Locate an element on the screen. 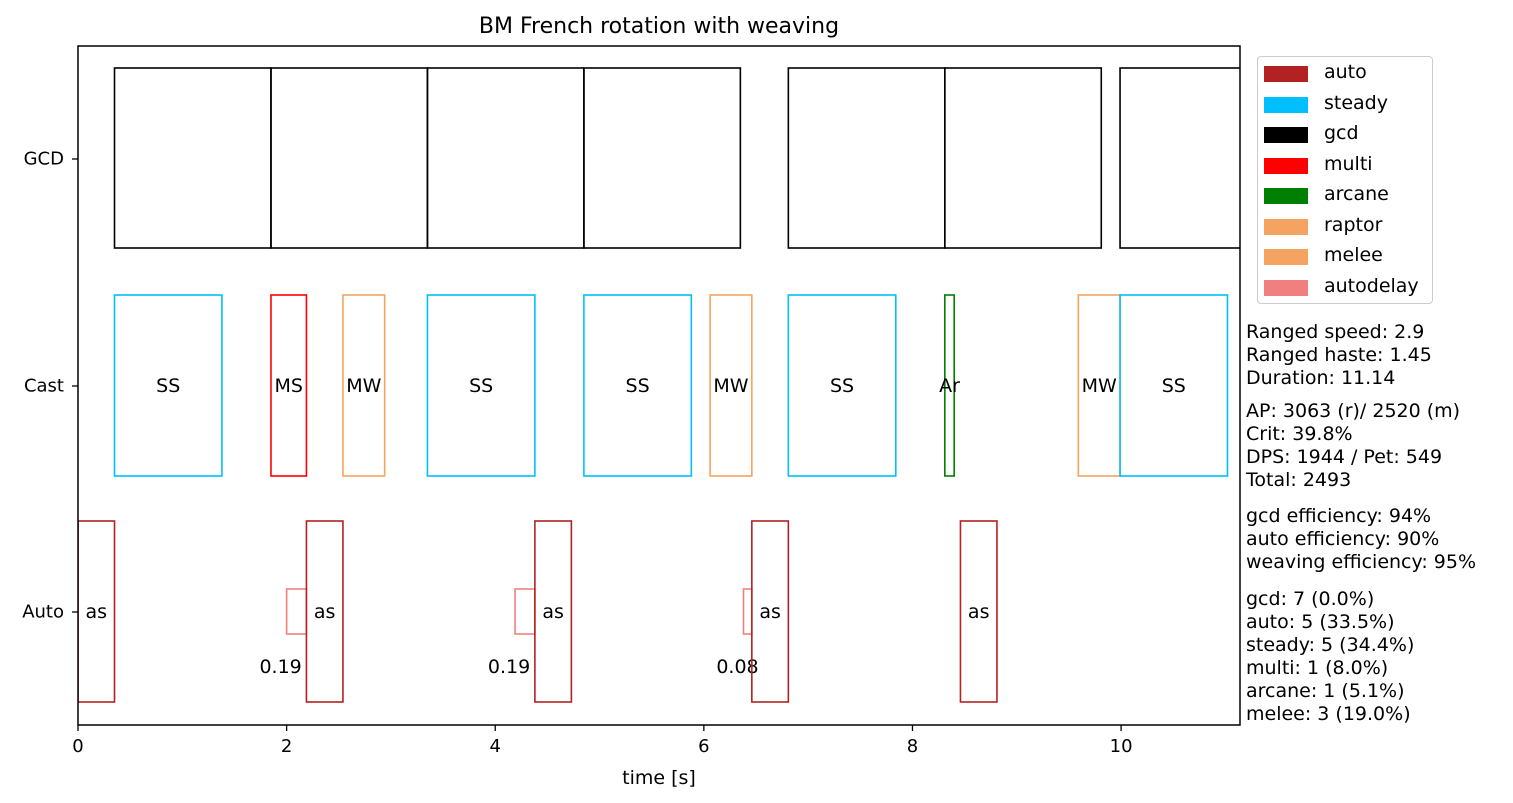 The height and width of the screenshot is (803, 1513). autodelay-label-2: 0.08 is located at coordinates (737, 667).